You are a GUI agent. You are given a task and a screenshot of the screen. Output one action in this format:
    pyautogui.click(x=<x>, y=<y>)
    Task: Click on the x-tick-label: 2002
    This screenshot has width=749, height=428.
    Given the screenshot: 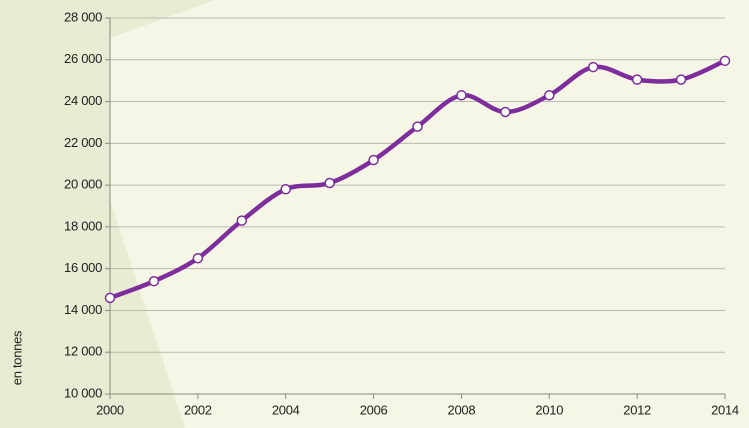 What is the action you would take?
    pyautogui.click(x=198, y=409)
    